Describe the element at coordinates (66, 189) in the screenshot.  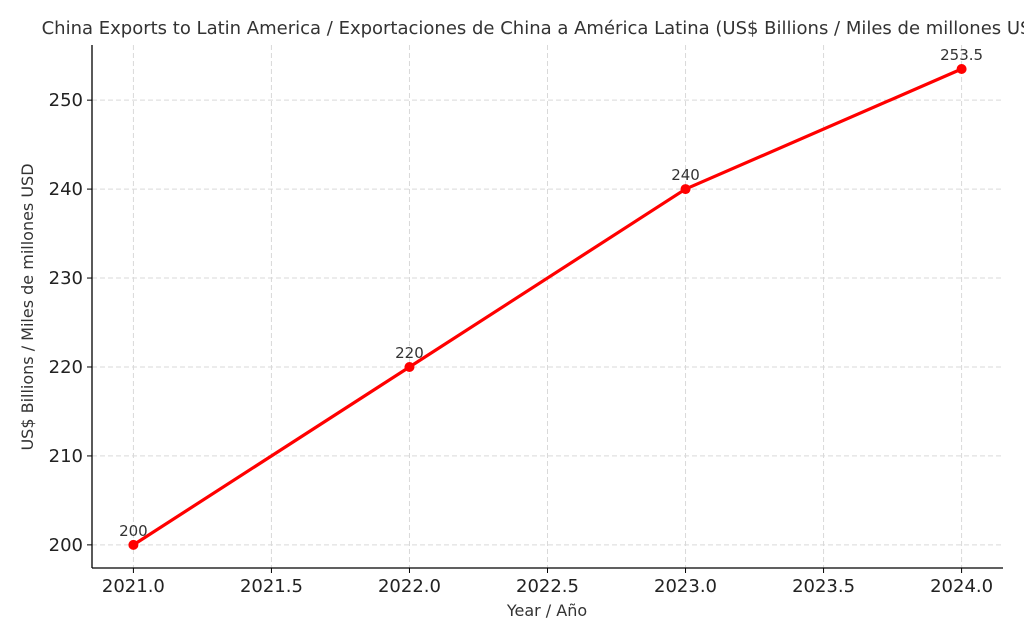
I see `y-tick-label: 240` at that location.